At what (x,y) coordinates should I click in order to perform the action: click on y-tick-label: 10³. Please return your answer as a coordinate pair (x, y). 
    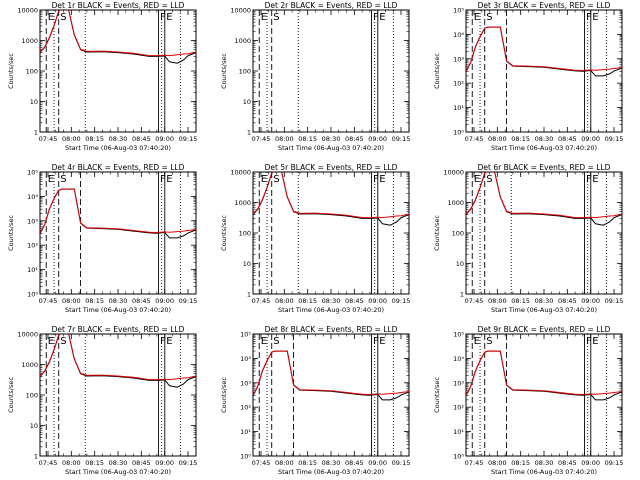
    Looking at the image, I should click on (32, 221).